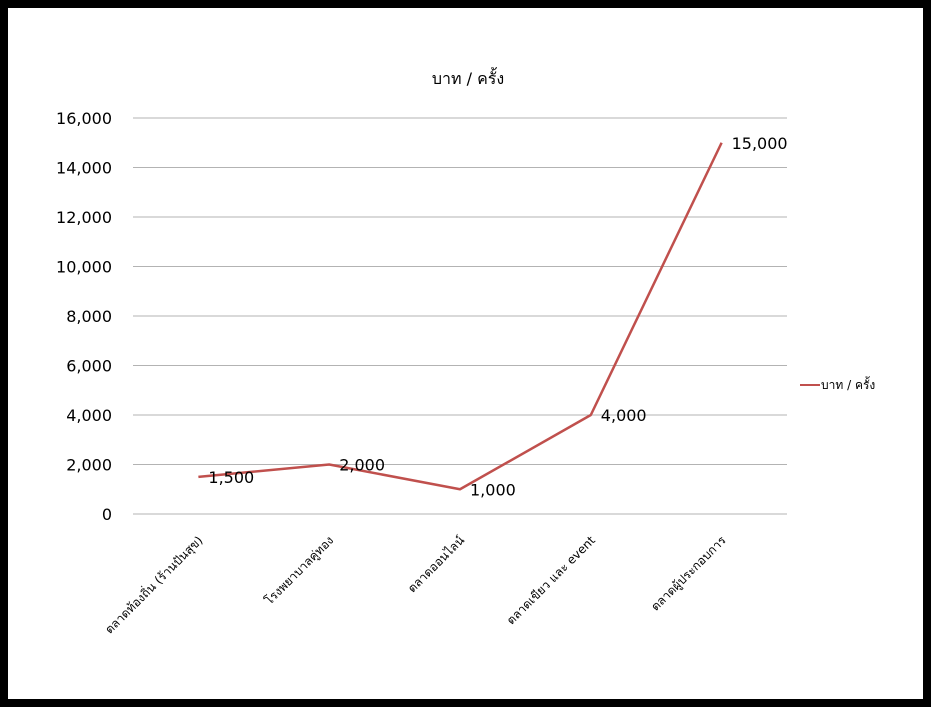 This screenshot has height=707, width=931. I want to click on x-tick-label: ตลาดท้องถิ่น (ร้านปันสุข), so click(153, 584).